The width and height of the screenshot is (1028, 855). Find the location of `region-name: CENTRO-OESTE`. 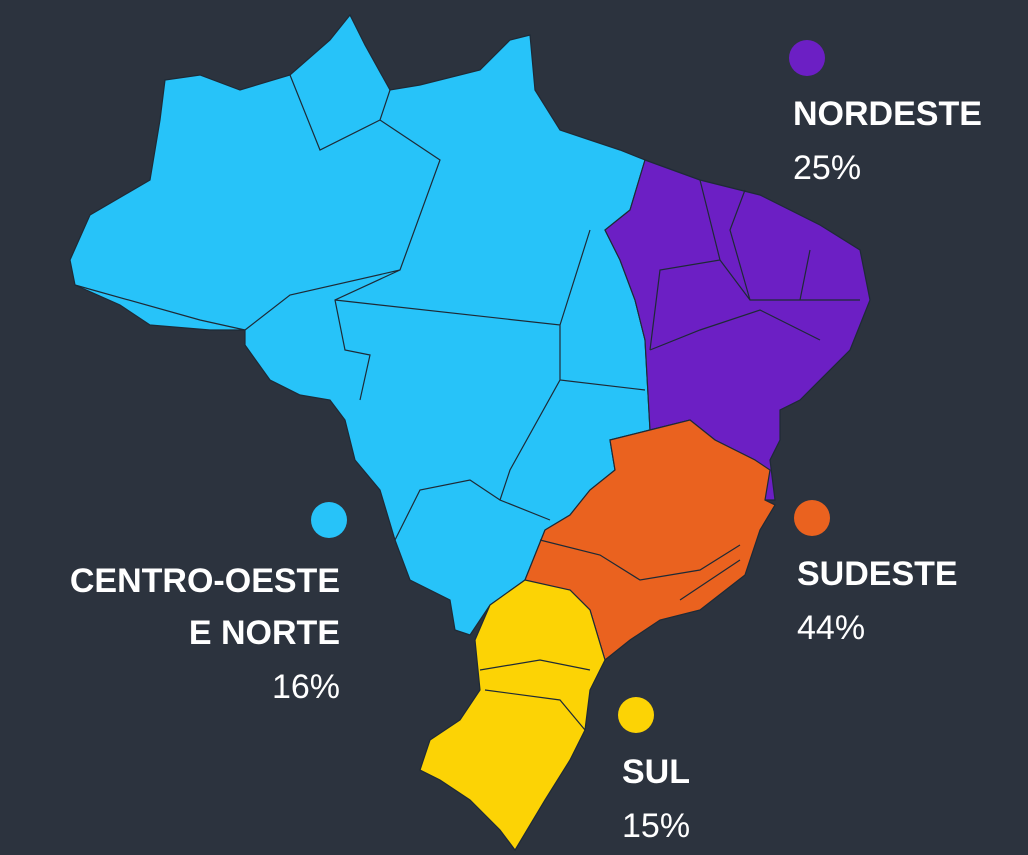

region-name: CENTRO-OESTE is located at coordinates (205, 581).